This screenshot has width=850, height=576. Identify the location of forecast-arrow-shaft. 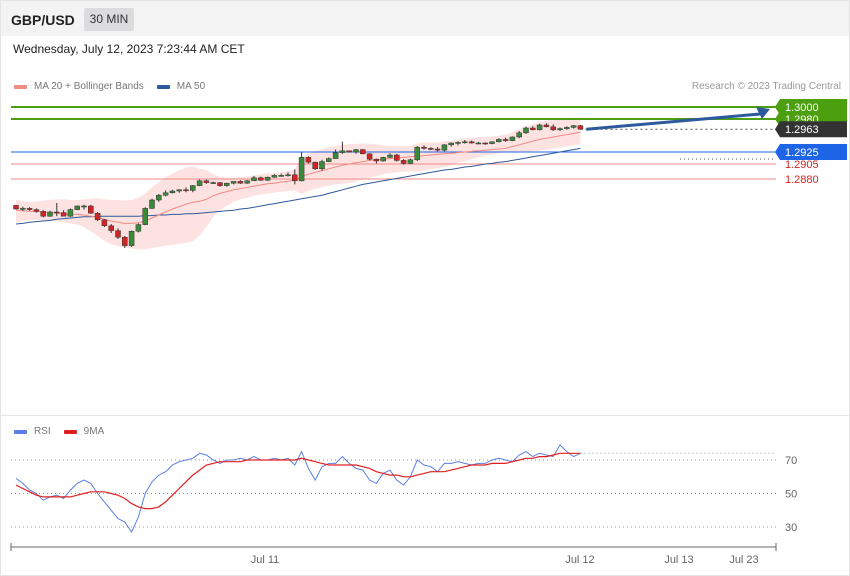
(673, 121).